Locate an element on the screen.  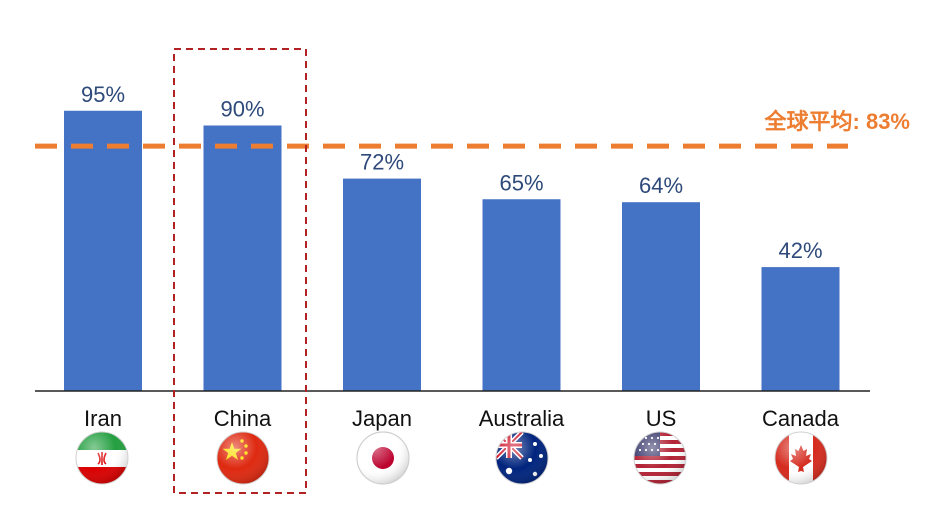
value-label-japan: 72% is located at coordinates (382, 162).